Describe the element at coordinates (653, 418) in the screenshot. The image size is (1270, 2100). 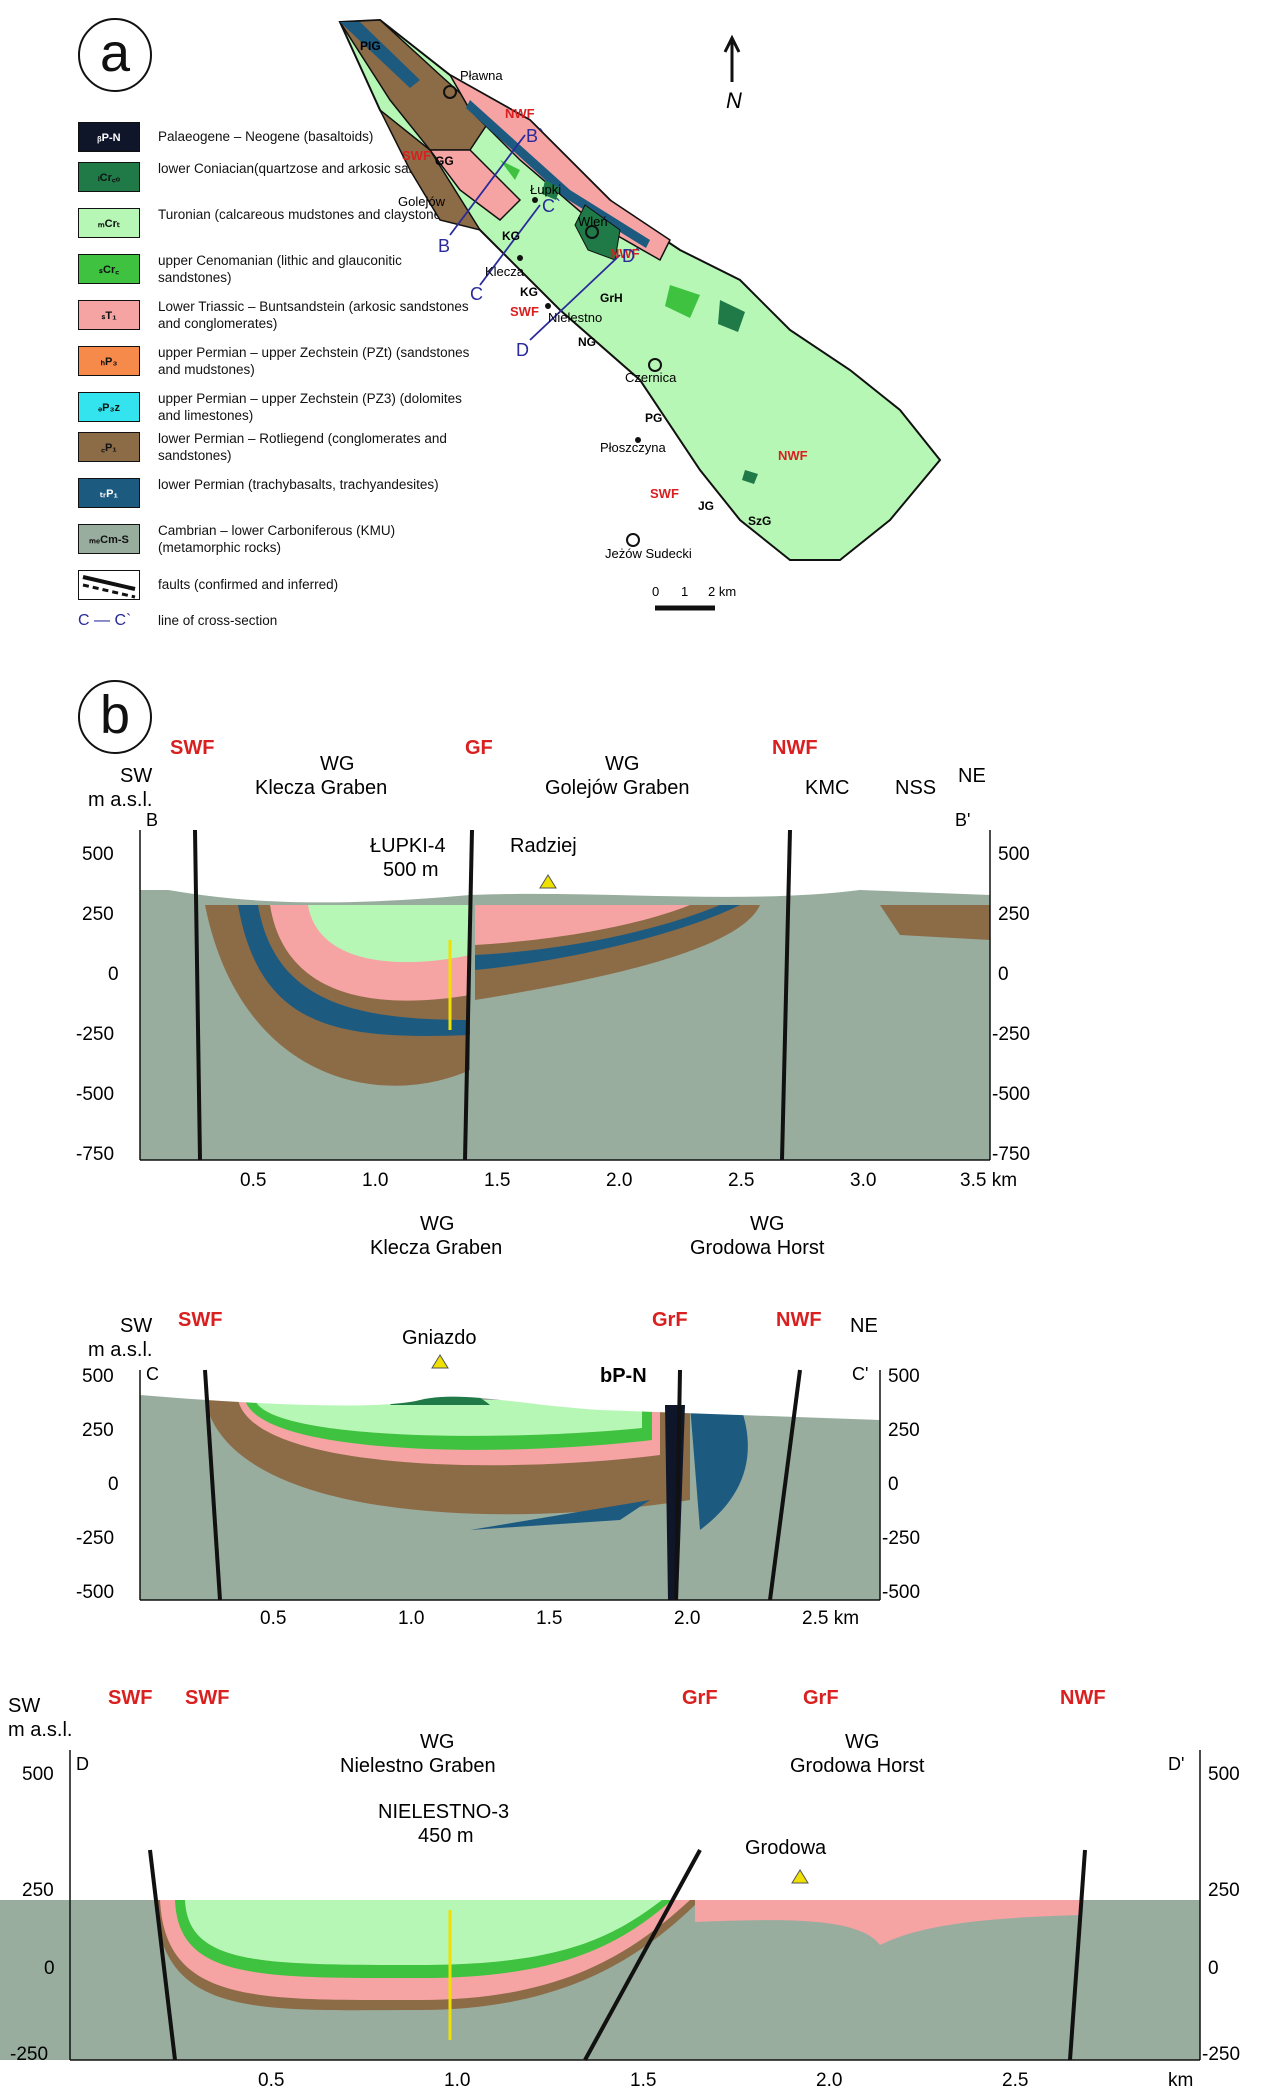
I see `map-unit-pg: PG` at that location.